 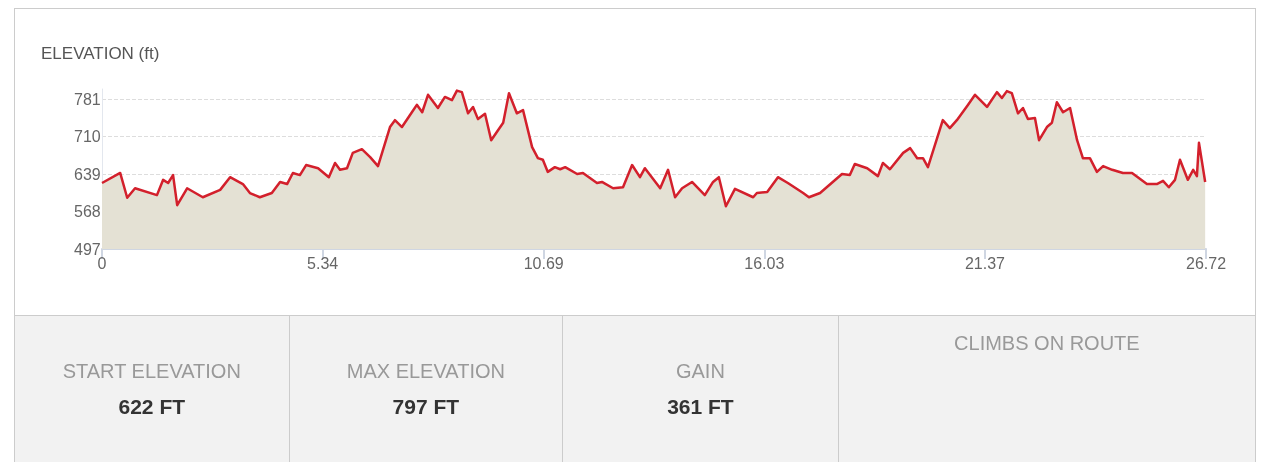 I want to click on text: GAIN, so click(x=700, y=371).